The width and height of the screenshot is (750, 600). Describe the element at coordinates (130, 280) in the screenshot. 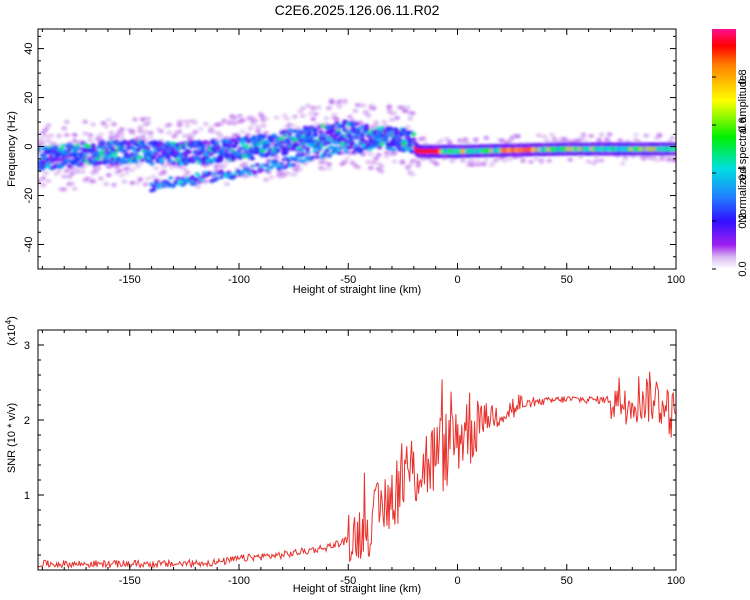

I see `x-tick-label: -150` at that location.